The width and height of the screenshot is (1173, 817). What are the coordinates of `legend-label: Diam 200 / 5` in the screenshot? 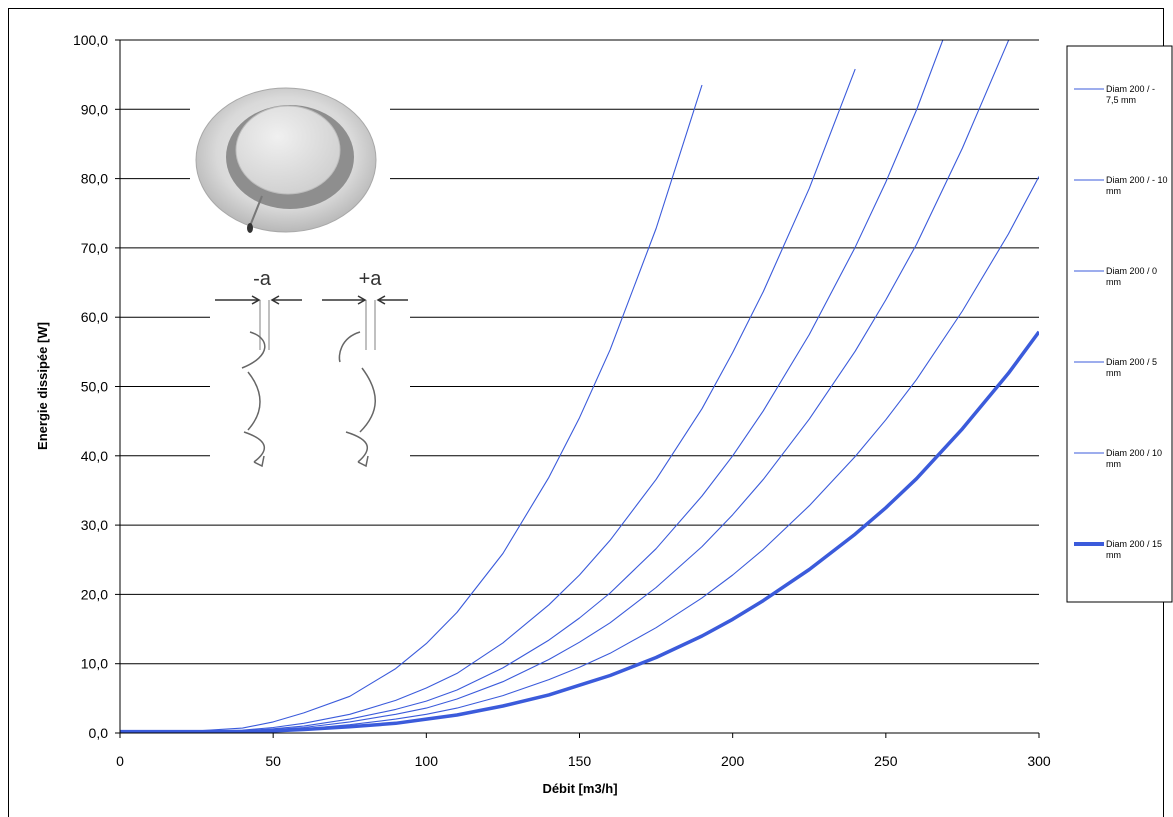 It's located at (1131, 362).